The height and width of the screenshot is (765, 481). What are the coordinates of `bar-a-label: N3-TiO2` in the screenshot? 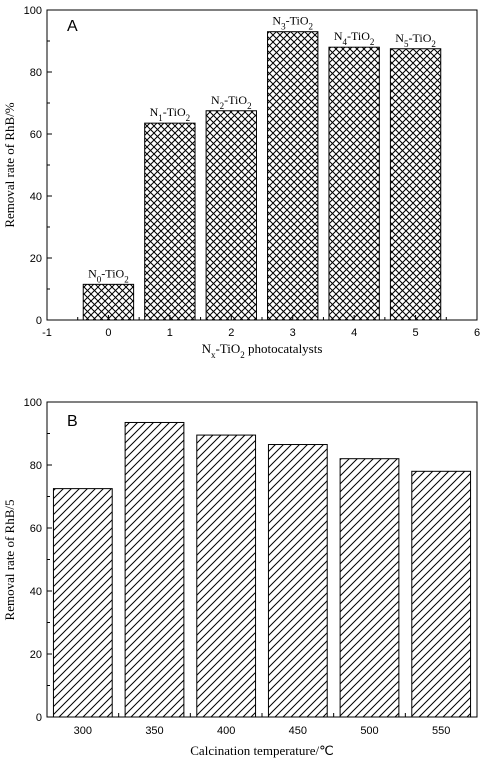 It's located at (292, 23).